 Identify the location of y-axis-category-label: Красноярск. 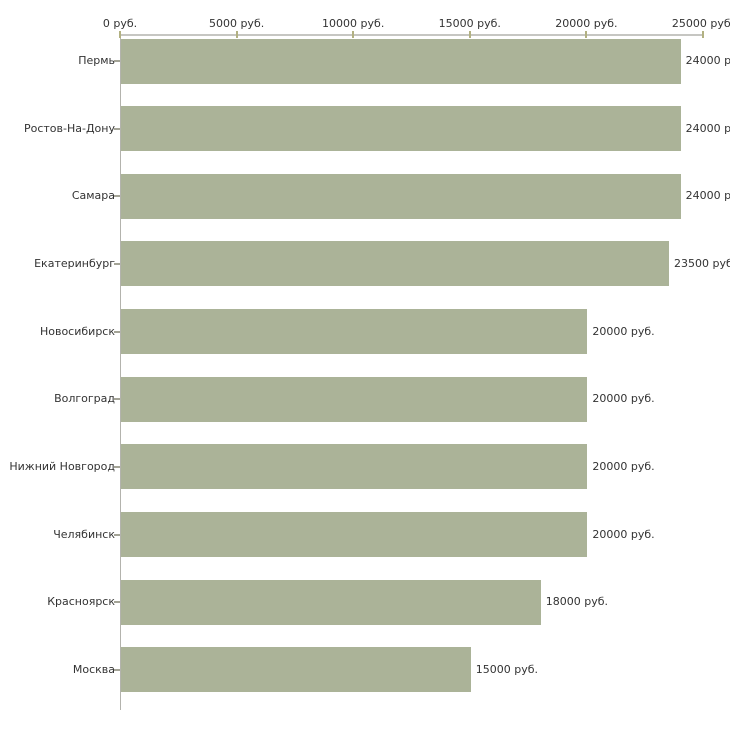
(81, 602).